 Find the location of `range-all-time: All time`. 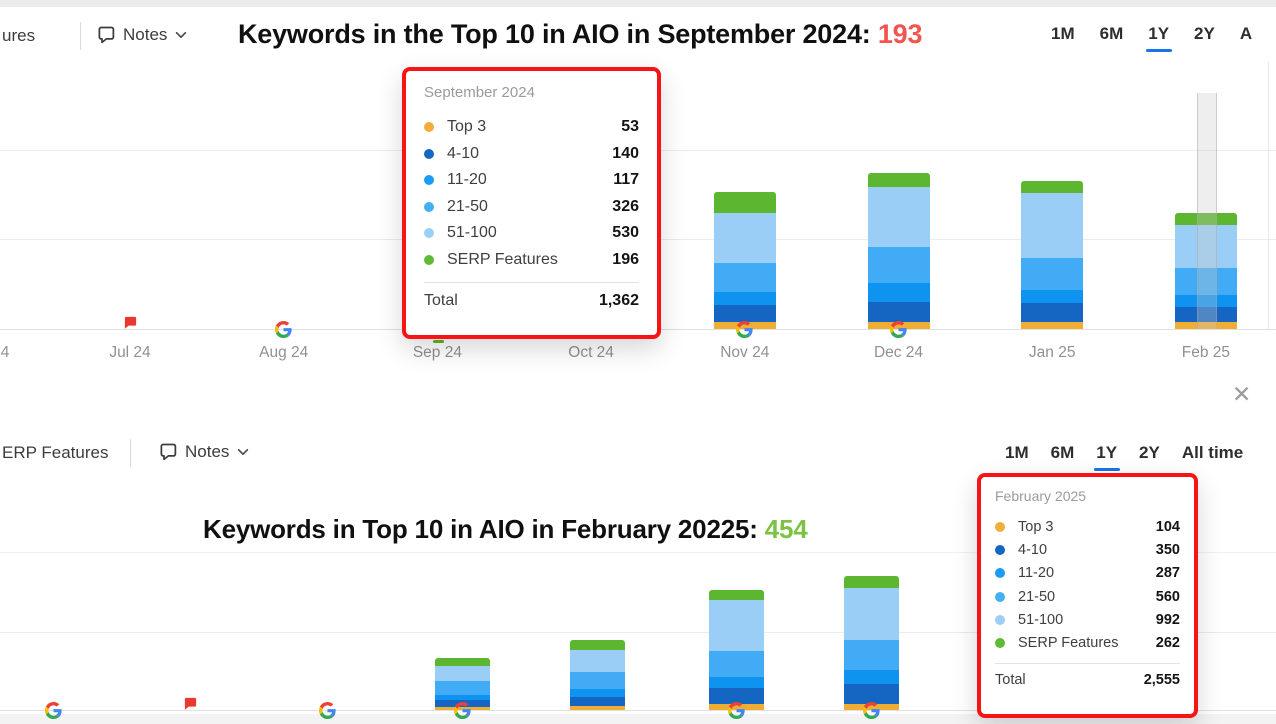

range-all-time: All time is located at coordinates (1212, 452).